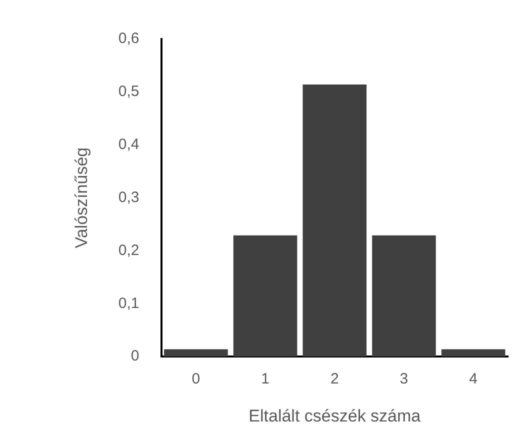 The image size is (524, 443). What do you see at coordinates (473, 379) in the screenshot?
I see `x-tick-label: 4` at bounding box center [473, 379].